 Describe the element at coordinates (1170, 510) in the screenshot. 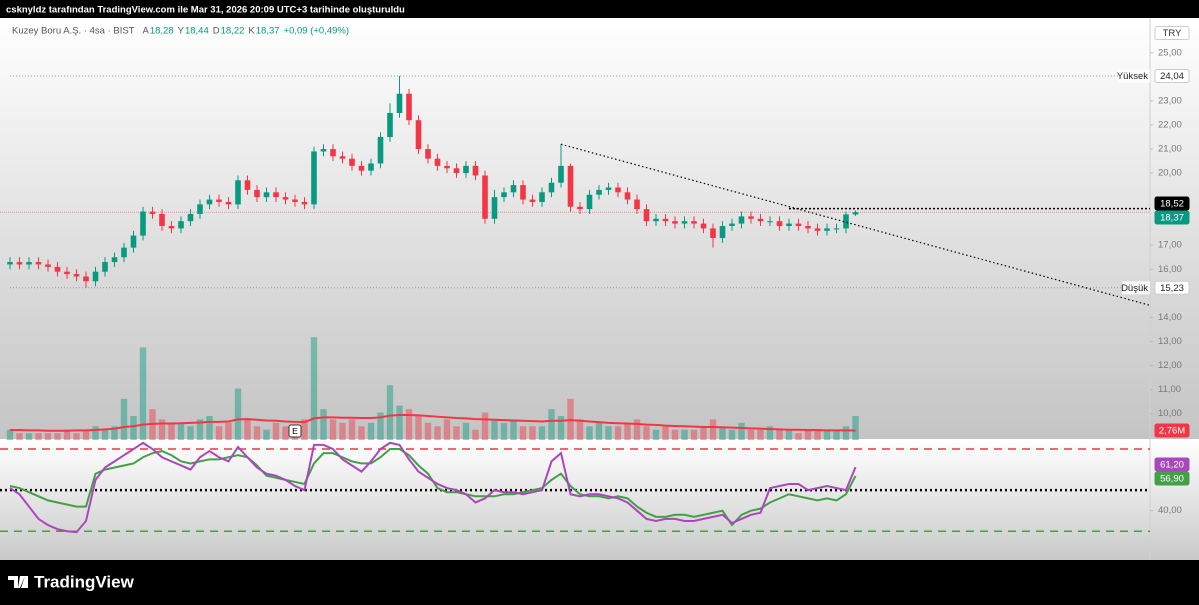

I see `rsi-tick-label: 40,00` at that location.